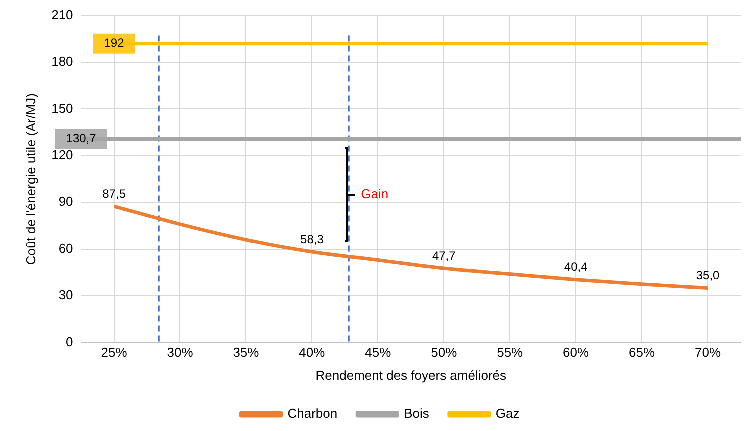 The width and height of the screenshot is (749, 431). I want to click on y-tick-label: 30, so click(66, 295).